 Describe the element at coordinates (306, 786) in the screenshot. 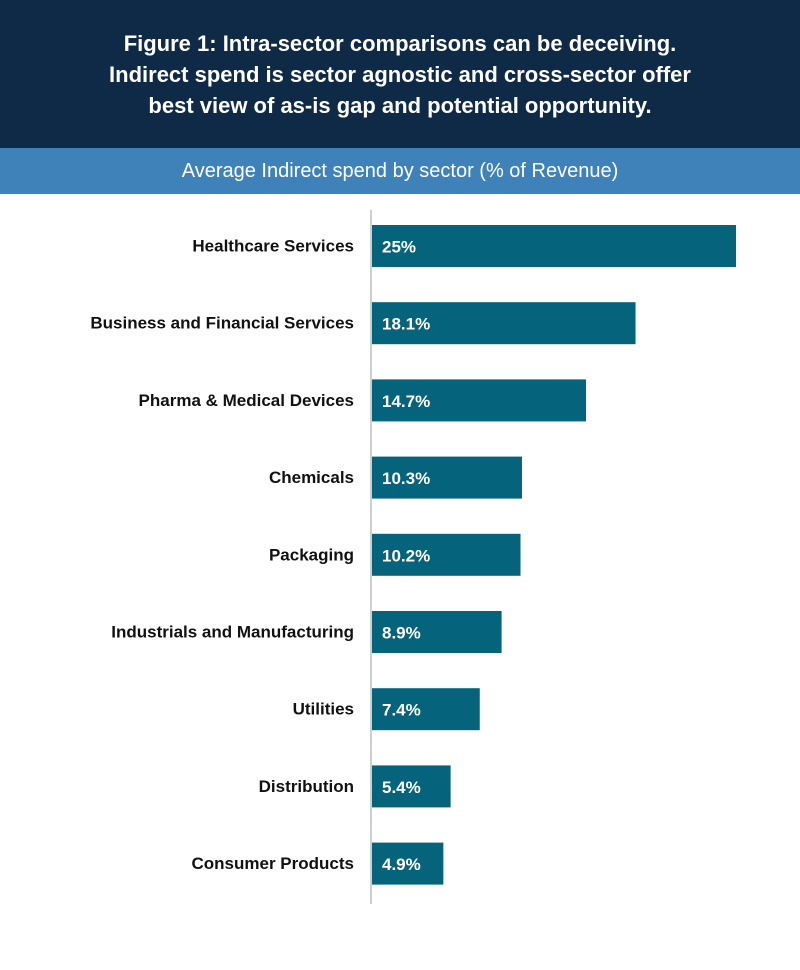

I see `category-label: Distribution` at that location.